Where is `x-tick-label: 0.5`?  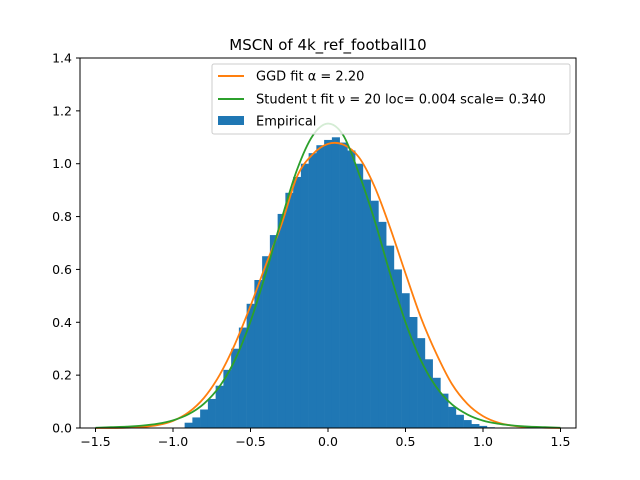 x-tick-label: 0.5 is located at coordinates (406, 441).